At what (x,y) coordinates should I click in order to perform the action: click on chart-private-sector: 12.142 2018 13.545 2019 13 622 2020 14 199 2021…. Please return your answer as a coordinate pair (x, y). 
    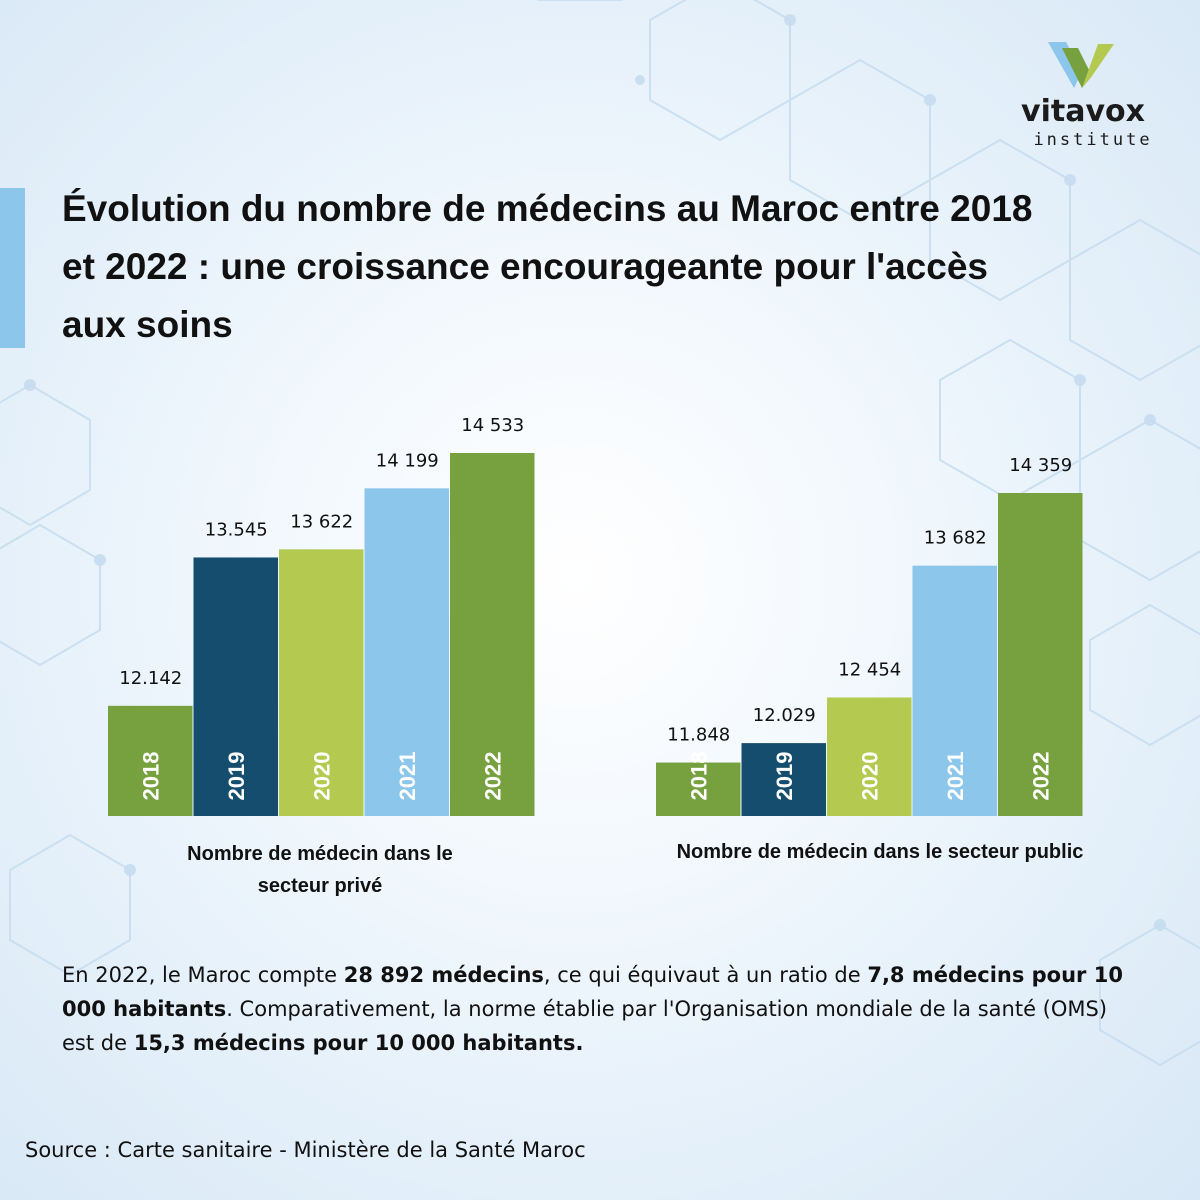
    Looking at the image, I should click on (321, 615).